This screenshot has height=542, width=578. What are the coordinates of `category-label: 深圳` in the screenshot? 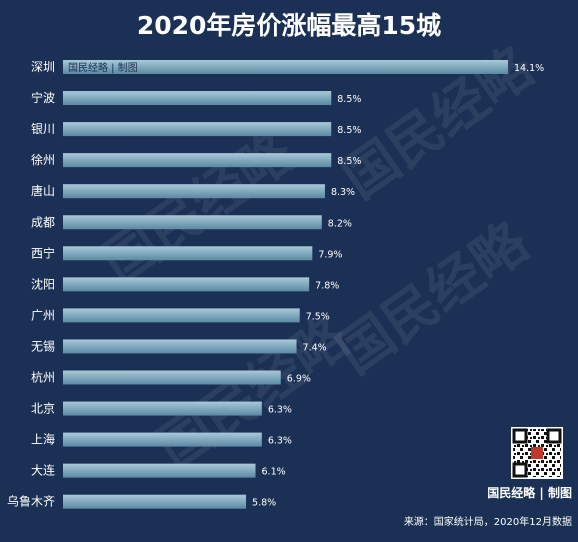 It's located at (43, 67).